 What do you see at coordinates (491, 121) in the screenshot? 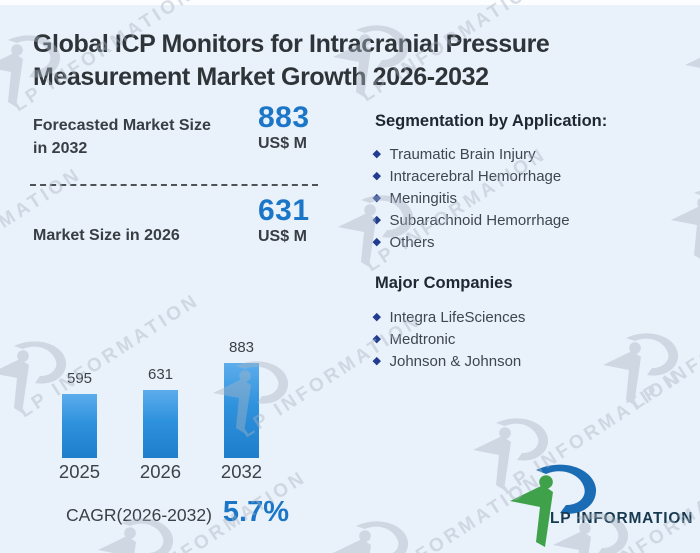
I see `segmentation-heading: Segmentation by Application:` at bounding box center [491, 121].